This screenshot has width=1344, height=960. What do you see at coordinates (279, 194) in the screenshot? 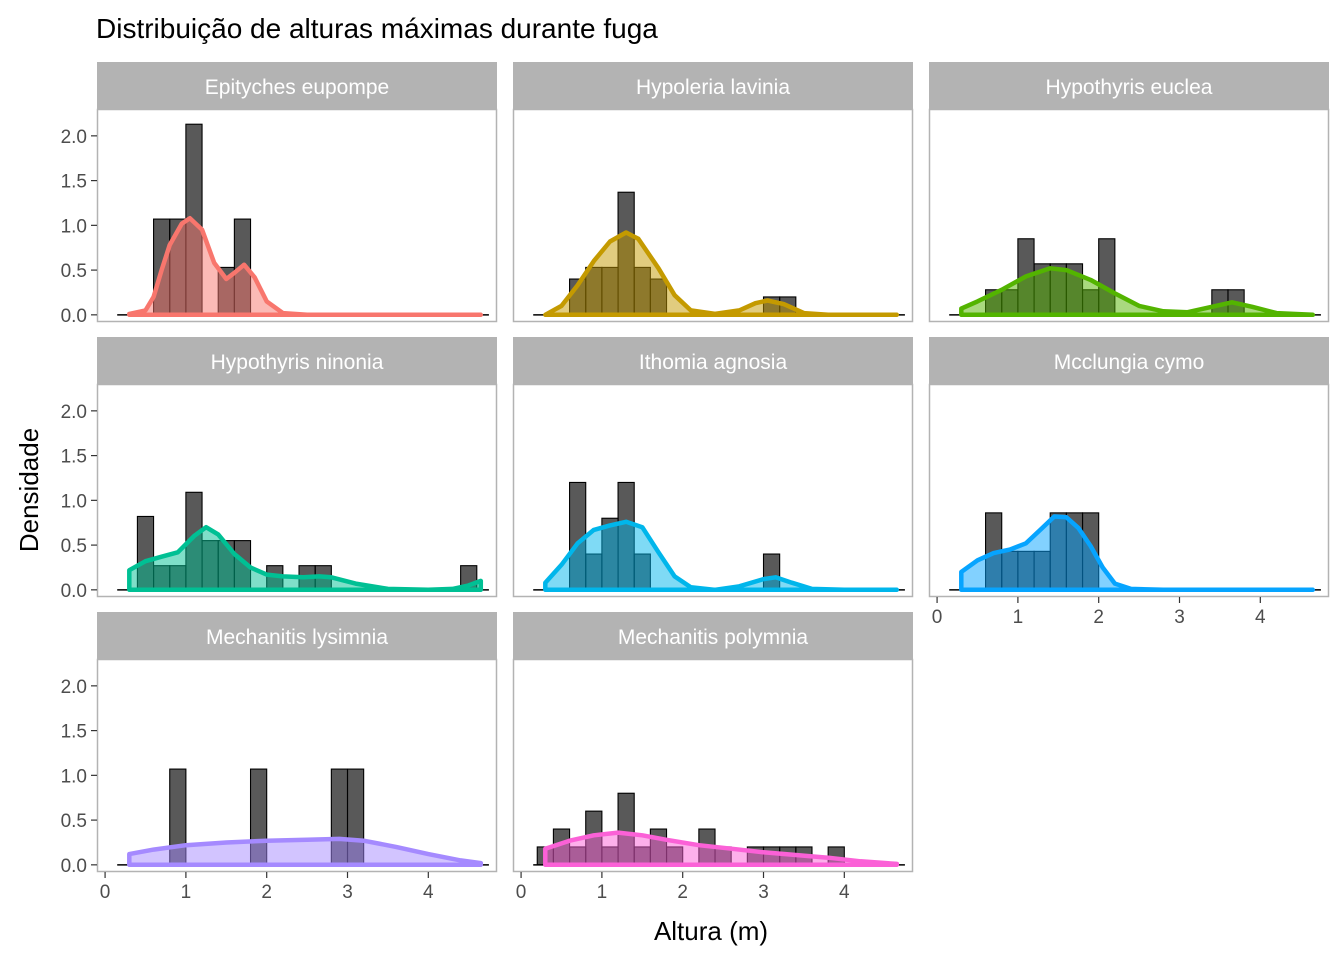
I see `facet-panel: Epityches eupompe 0.0 0.5 1.0 1.5 2.0` at bounding box center [279, 194].